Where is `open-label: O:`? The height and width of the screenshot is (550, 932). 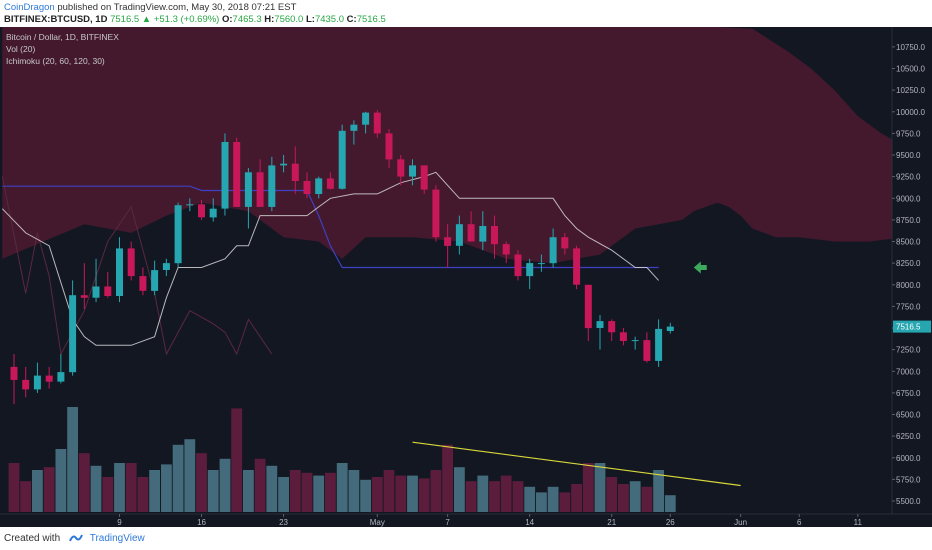 open-label: O: is located at coordinates (227, 19).